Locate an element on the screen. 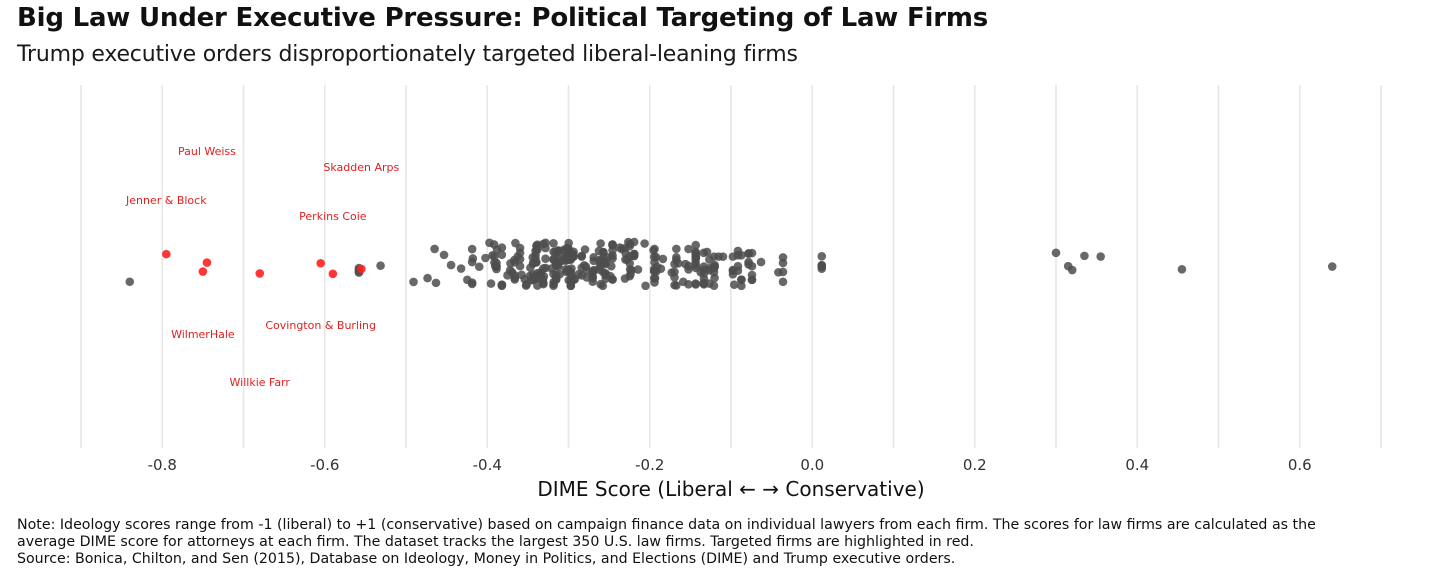  x-tick-label: -0.4 is located at coordinates (487, 465).